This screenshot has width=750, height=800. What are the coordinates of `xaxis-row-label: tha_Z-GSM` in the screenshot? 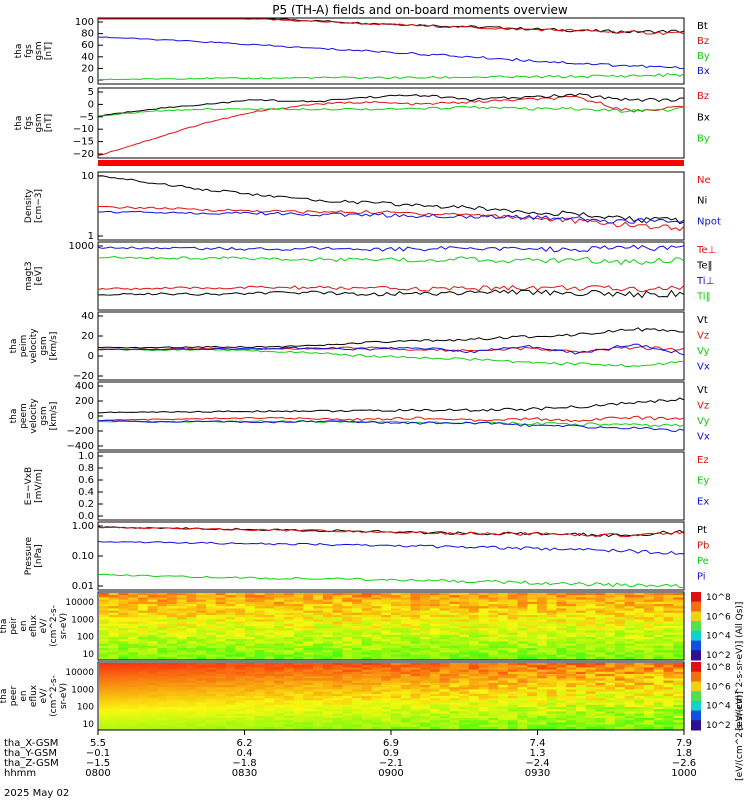 It's located at (31, 763).